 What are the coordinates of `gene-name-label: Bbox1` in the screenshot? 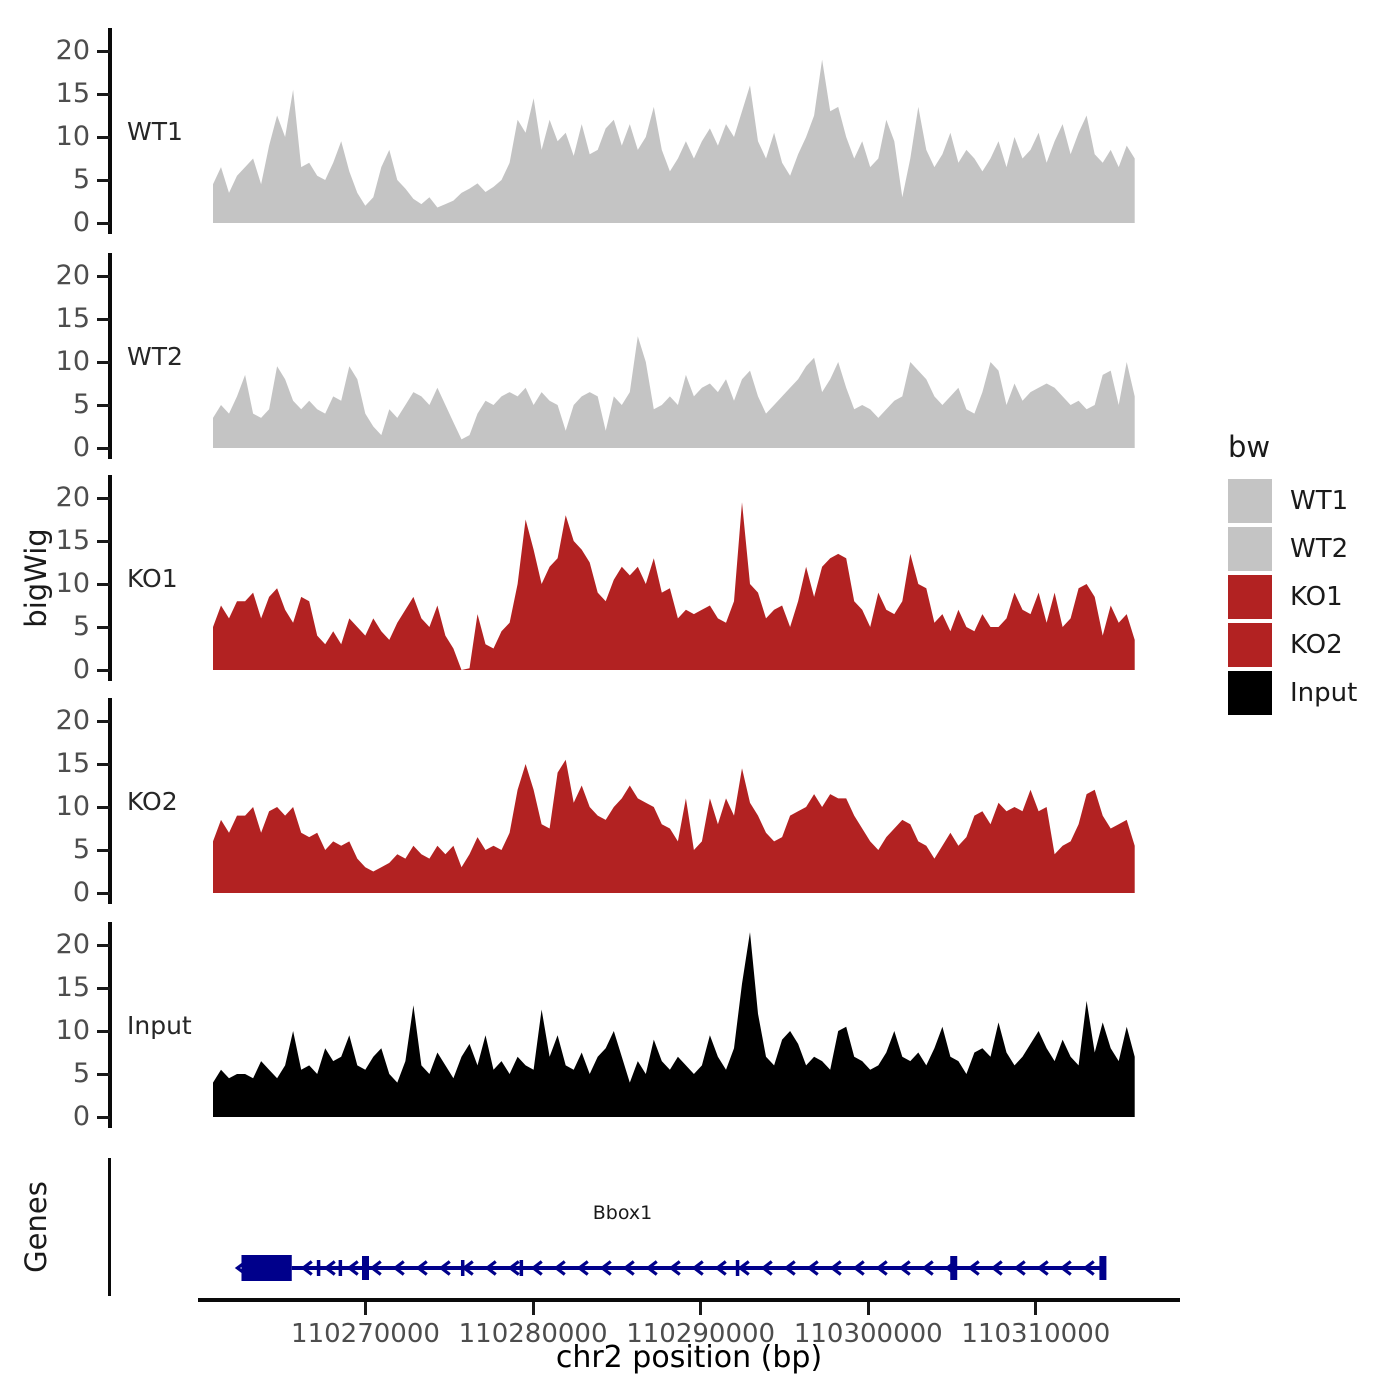 It's located at (622, 1213).